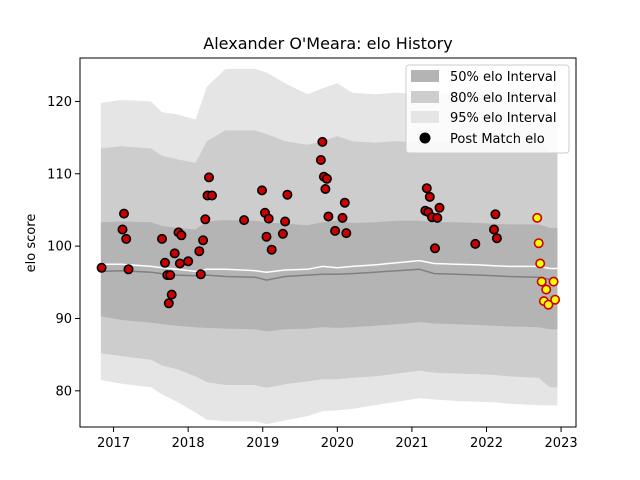  Describe the element at coordinates (503, 118) in the screenshot. I see `legend-label-95: 95% elo Interval` at that location.